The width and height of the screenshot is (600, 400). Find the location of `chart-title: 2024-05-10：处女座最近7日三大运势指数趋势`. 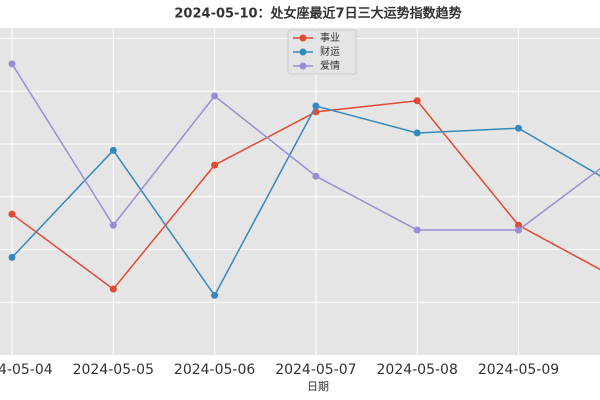

chart-title: 2024-05-10：处女座最近7日三大运势指数趋势 is located at coordinates (317, 14).